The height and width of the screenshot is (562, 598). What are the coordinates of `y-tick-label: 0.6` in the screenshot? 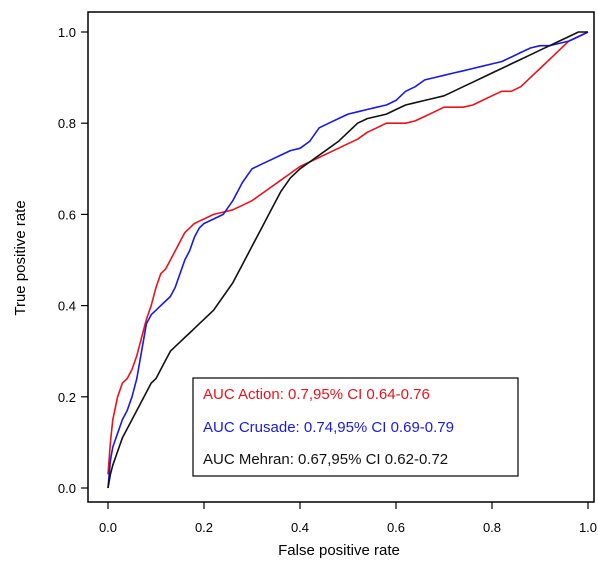 It's located at (67, 214).